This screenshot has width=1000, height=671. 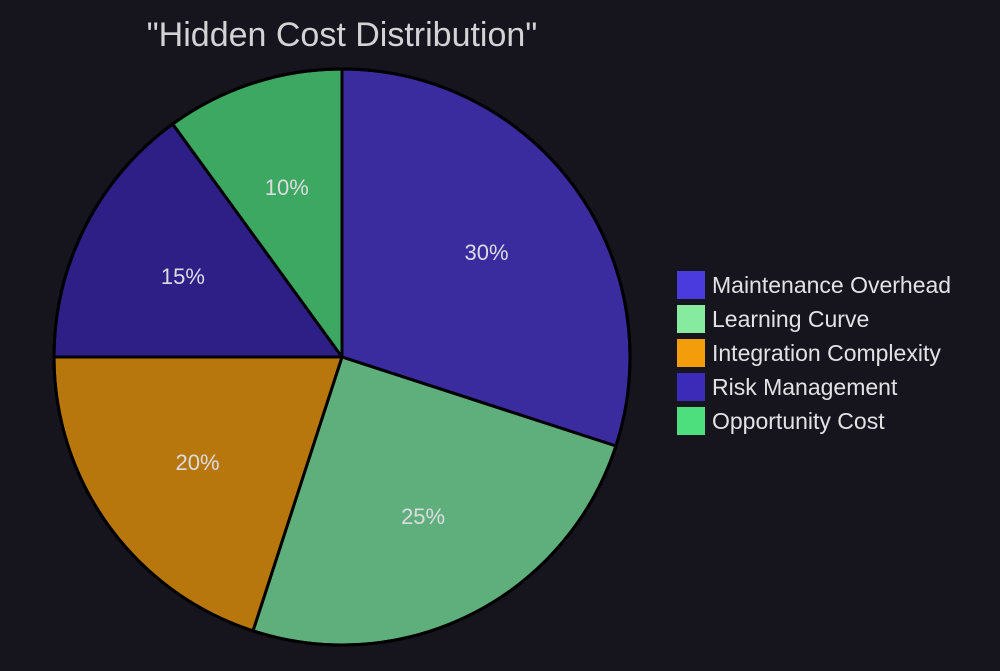 I want to click on legend-label-risk-management: Risk Management, so click(x=805, y=387).